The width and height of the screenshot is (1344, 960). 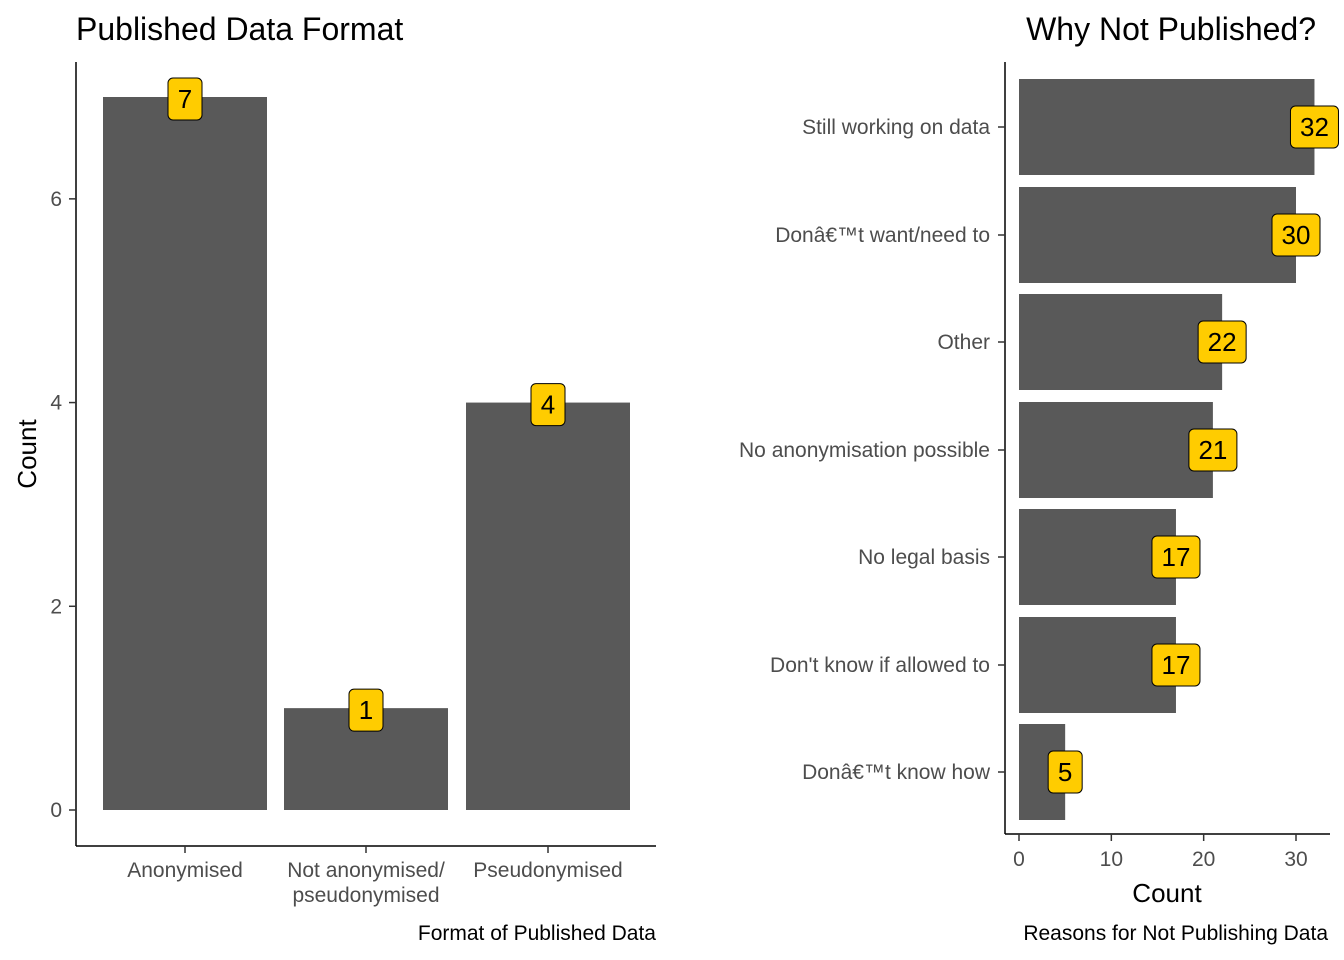 I want to click on right-x-tick-label: 10, so click(x=1111, y=859).